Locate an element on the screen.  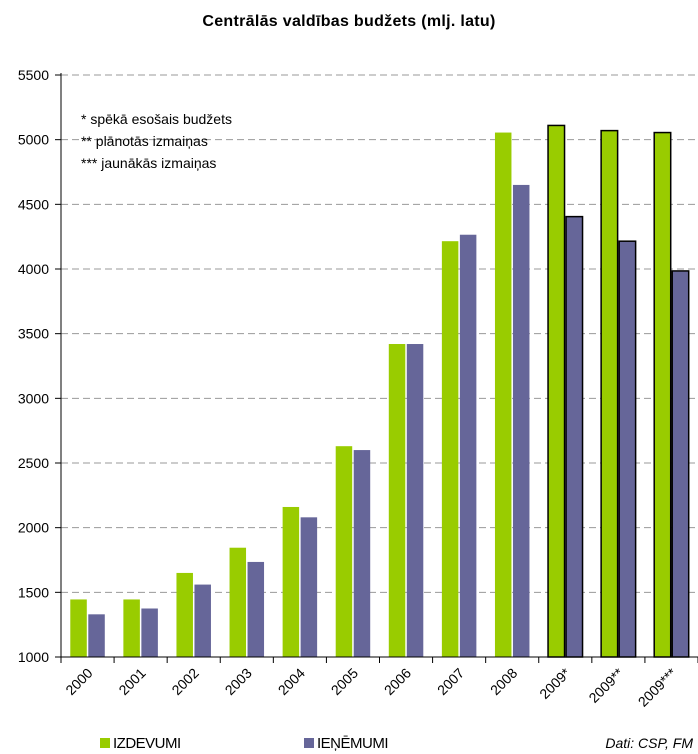
bar-izdevumi-2002 is located at coordinates (184, 614).